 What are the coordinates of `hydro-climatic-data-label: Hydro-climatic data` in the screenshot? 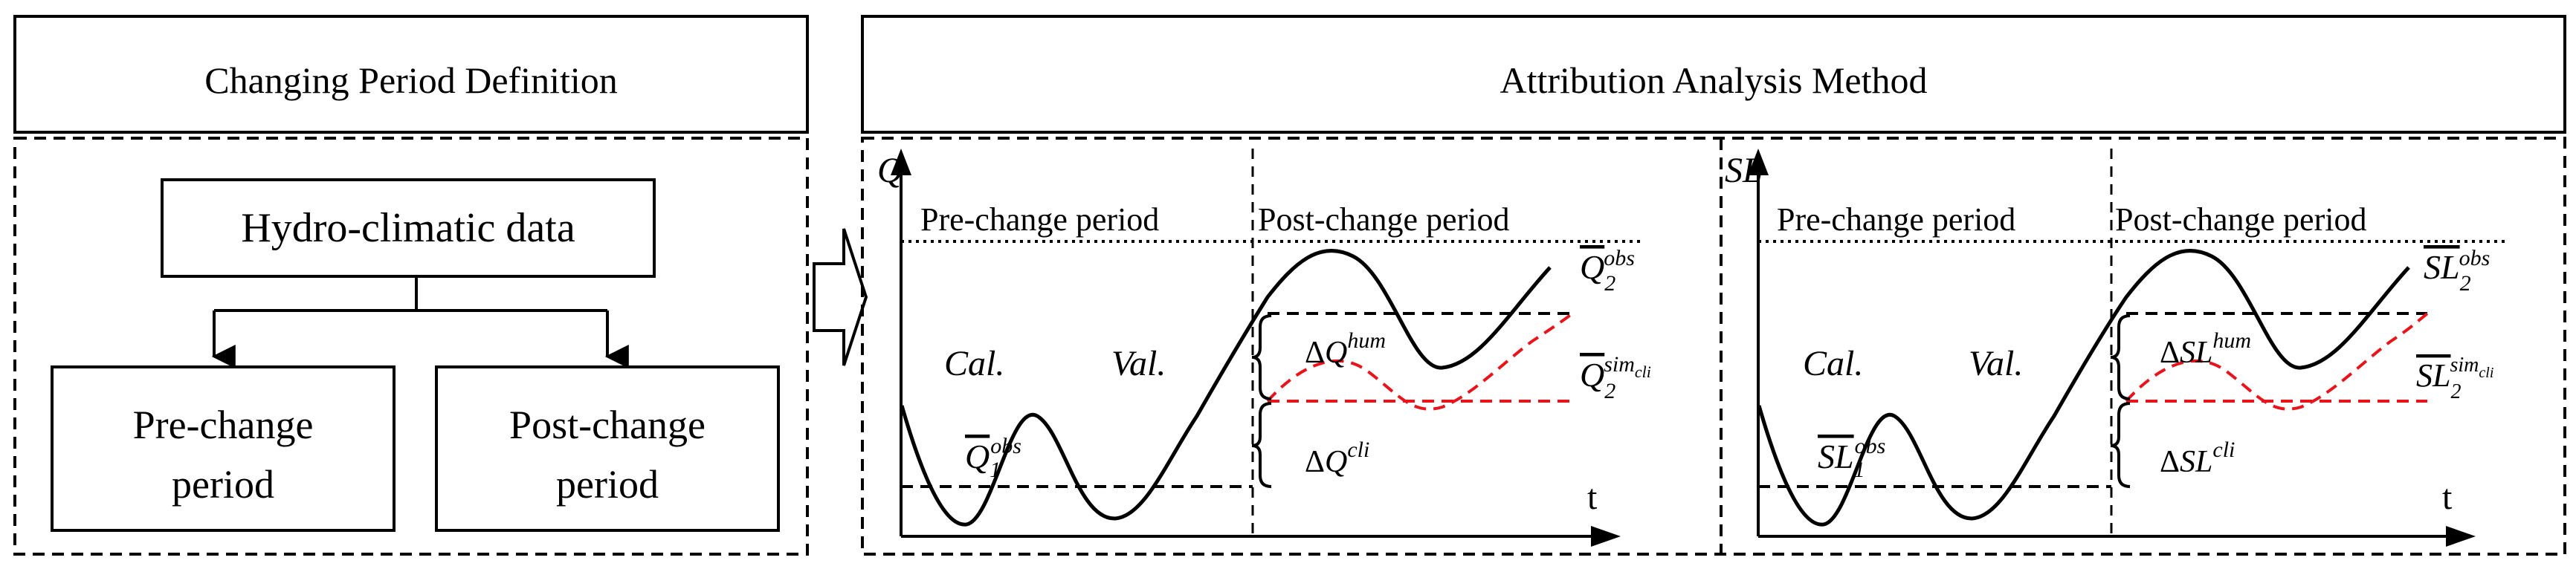 It's located at (408, 228).